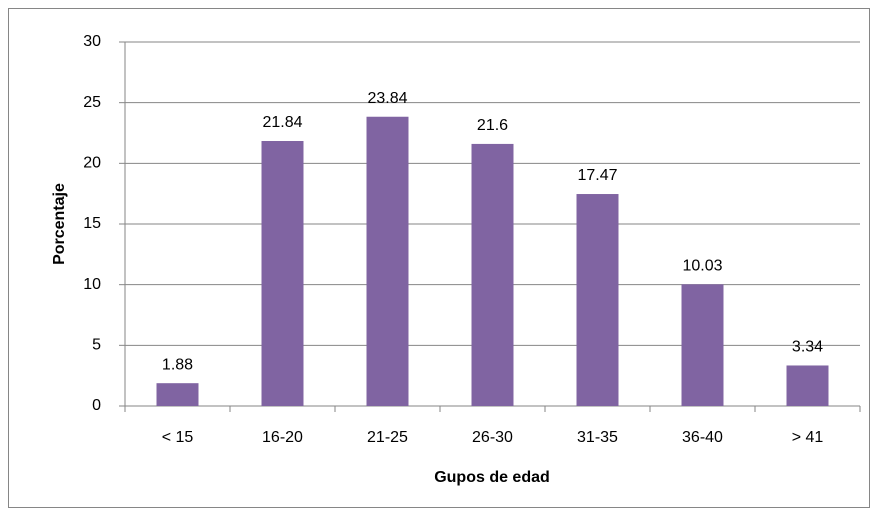  What do you see at coordinates (387, 98) in the screenshot?
I see `data-label: 23.84` at bounding box center [387, 98].